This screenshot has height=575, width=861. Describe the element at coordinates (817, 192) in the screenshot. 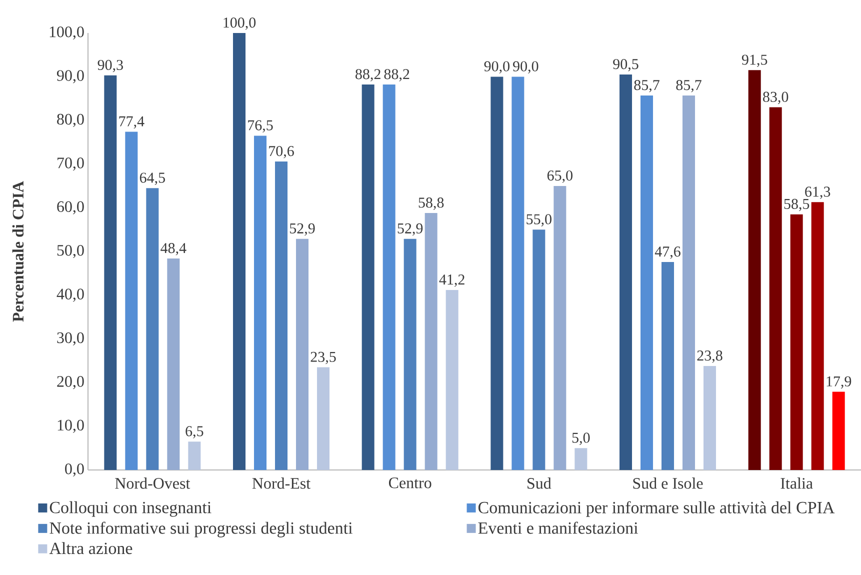

I see `data-label: 61,3` at that location.